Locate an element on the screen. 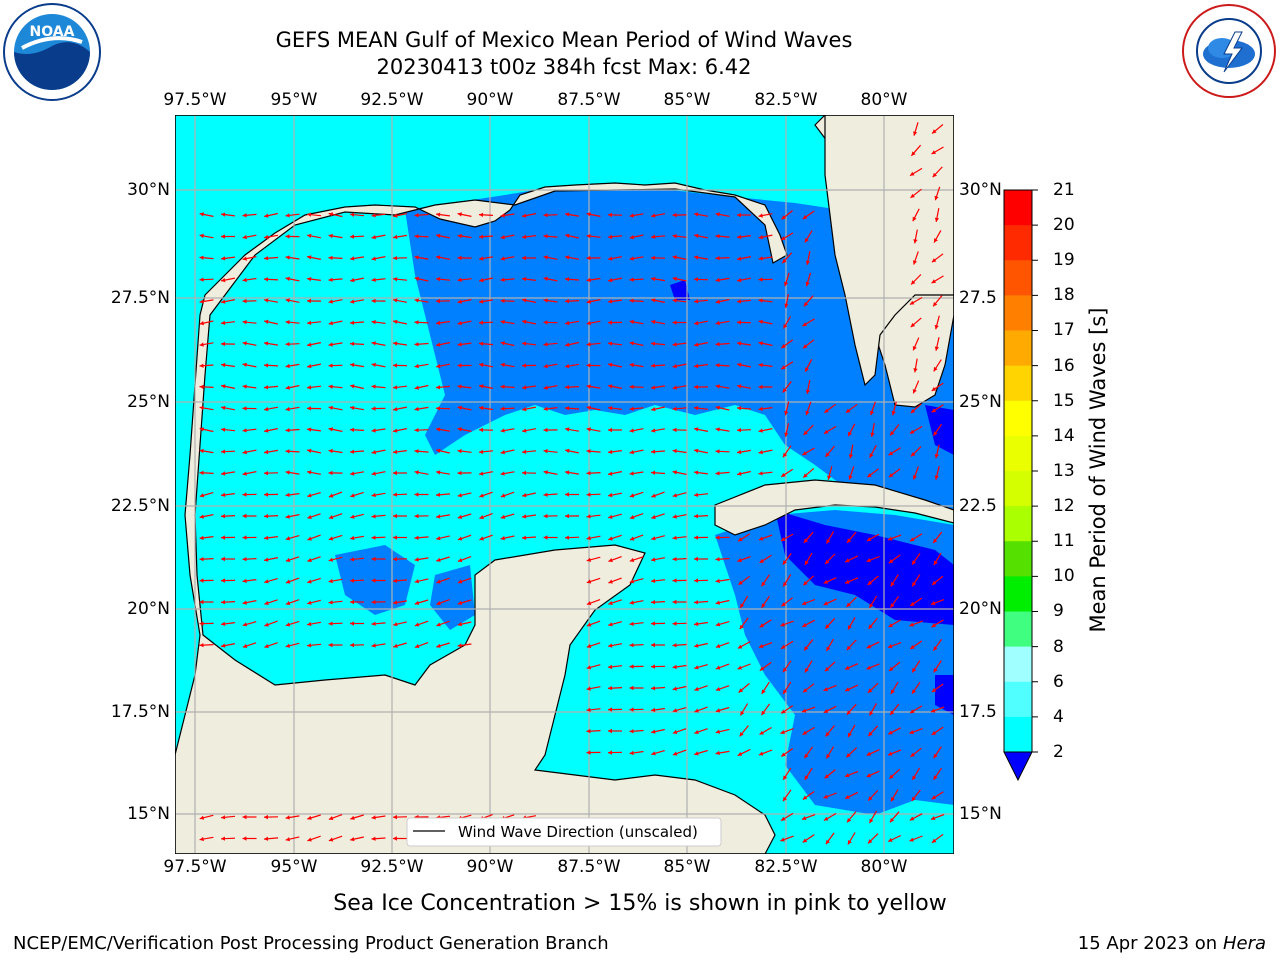  colorbar-tick: 8 is located at coordinates (1058, 647).